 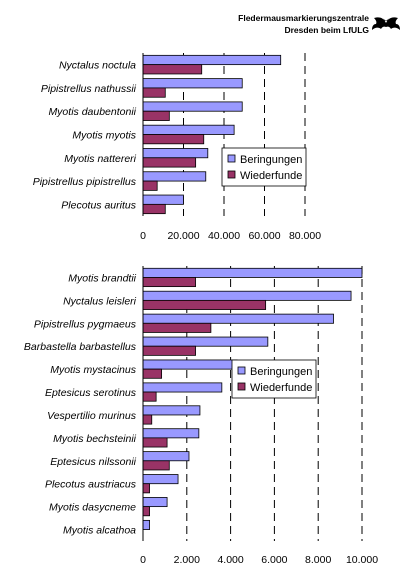 What do you see at coordinates (85, 182) in the screenshot?
I see `category-label: Pipistrellus pipistrellus` at bounding box center [85, 182].